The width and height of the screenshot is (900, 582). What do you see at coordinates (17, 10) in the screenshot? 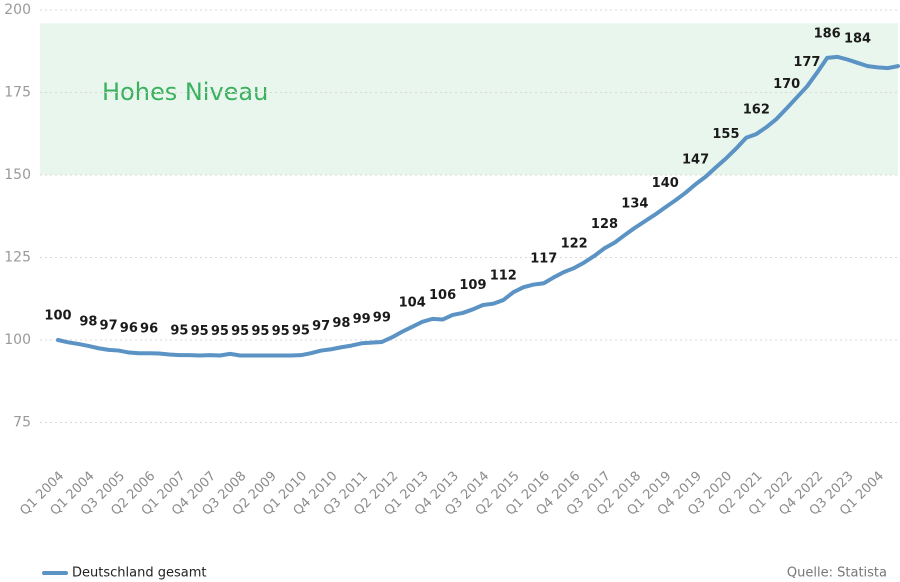
I see `y-tick-label: 200` at bounding box center [17, 10].